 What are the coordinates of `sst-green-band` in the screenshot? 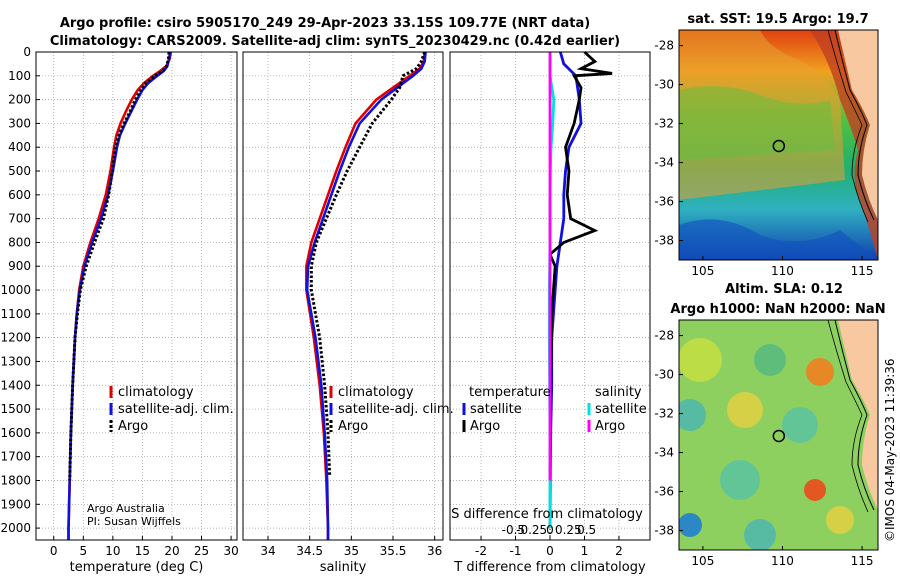 It's located at (757, 123).